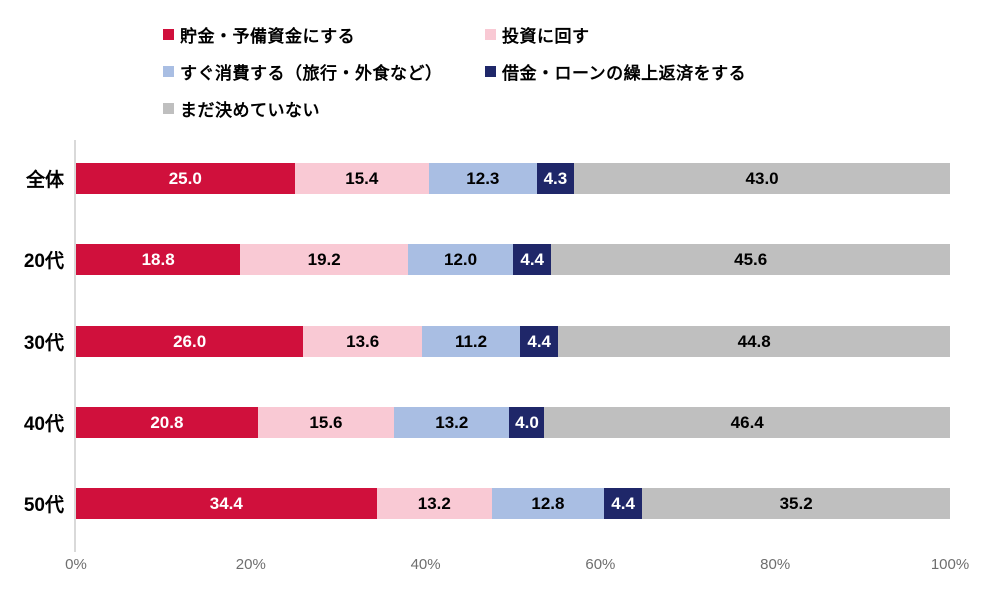 The height and width of the screenshot is (594, 996). I want to click on x-axis-tick-label: 80%, so click(775, 564).